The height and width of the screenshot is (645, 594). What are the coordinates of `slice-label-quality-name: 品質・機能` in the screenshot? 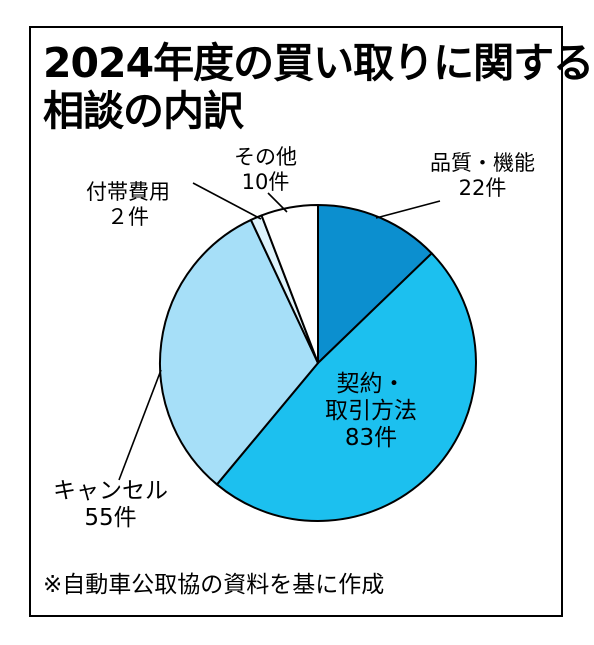 It's located at (482, 163).